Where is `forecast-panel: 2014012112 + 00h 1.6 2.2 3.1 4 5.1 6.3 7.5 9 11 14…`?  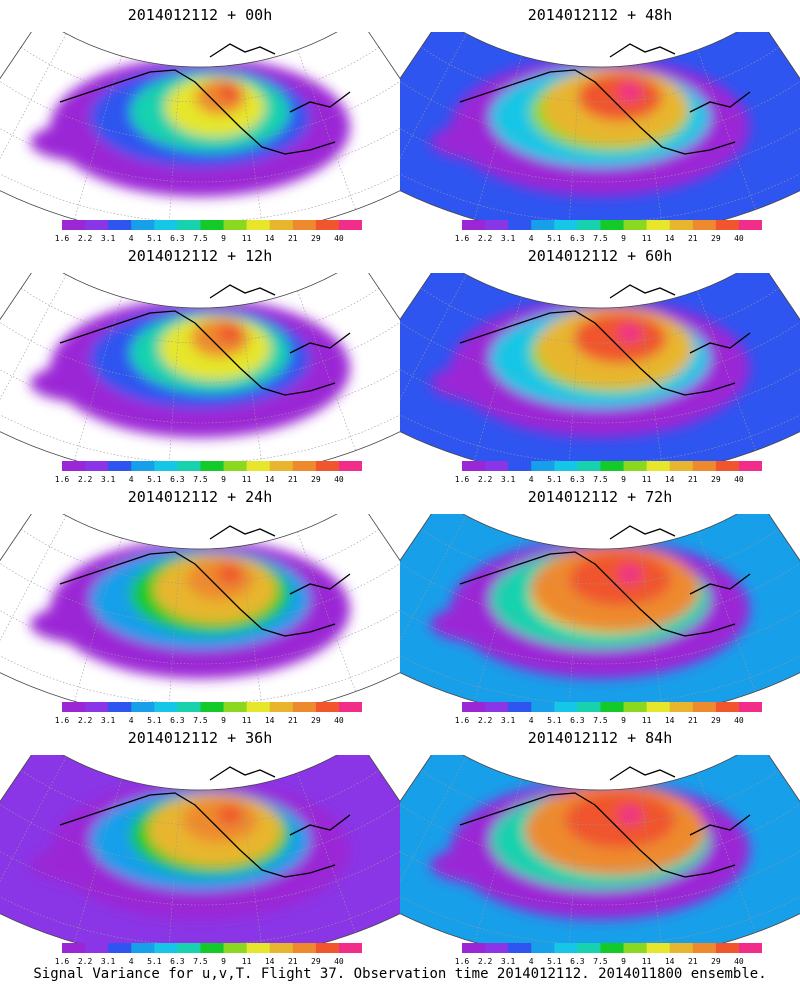 forecast-panel: 2014012112 + 00h 1.6 2.2 3.1 4 5.1 6.3 7.5 9 11 14… is located at coordinates (200, 123).